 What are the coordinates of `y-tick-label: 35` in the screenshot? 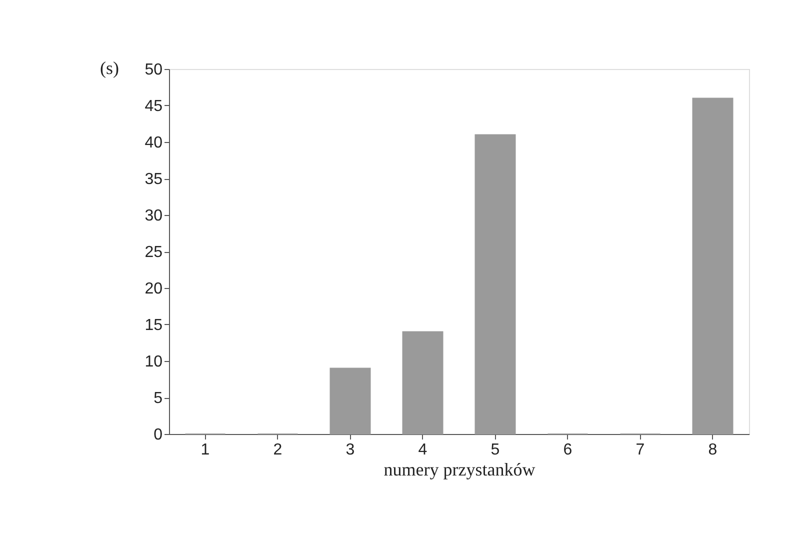 It's located at (153, 179).